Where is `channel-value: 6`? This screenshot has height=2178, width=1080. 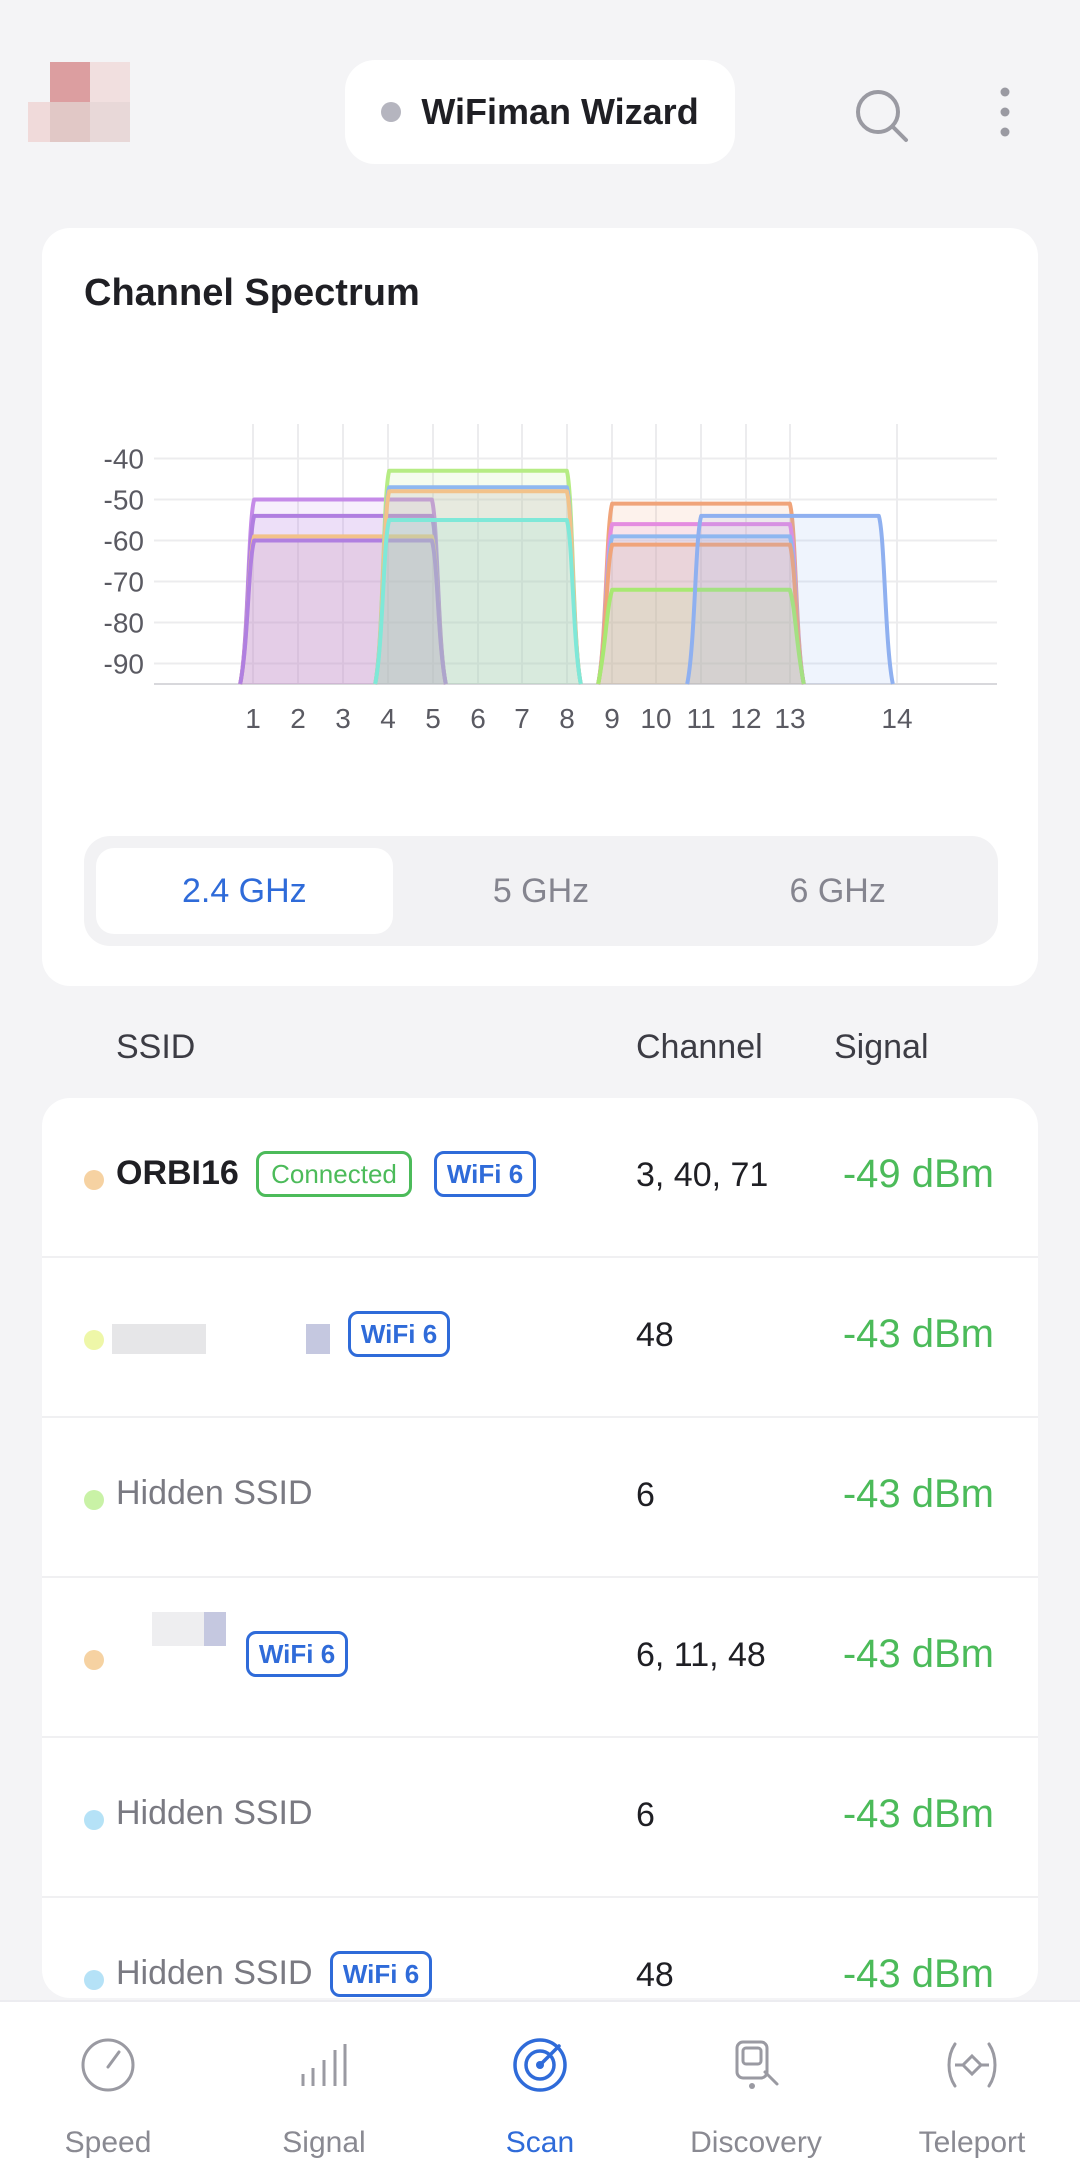 channel-value: 6 is located at coordinates (645, 1495).